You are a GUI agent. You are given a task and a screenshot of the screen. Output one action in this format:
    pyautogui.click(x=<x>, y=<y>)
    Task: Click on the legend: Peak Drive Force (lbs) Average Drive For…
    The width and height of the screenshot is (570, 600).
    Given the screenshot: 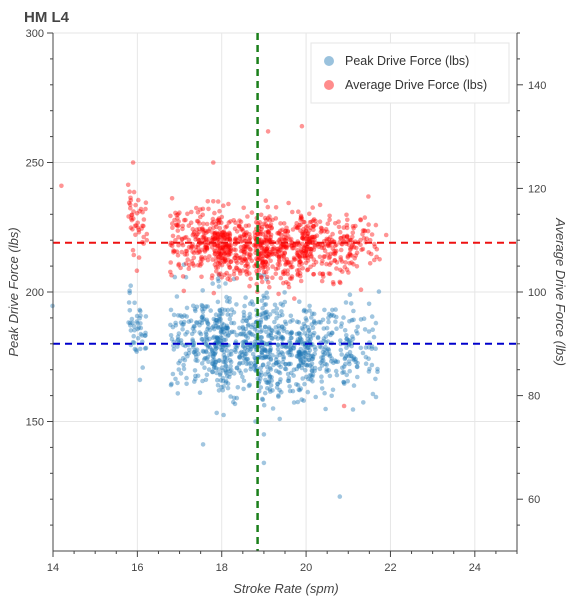 What is the action you would take?
    pyautogui.click(x=410, y=73)
    